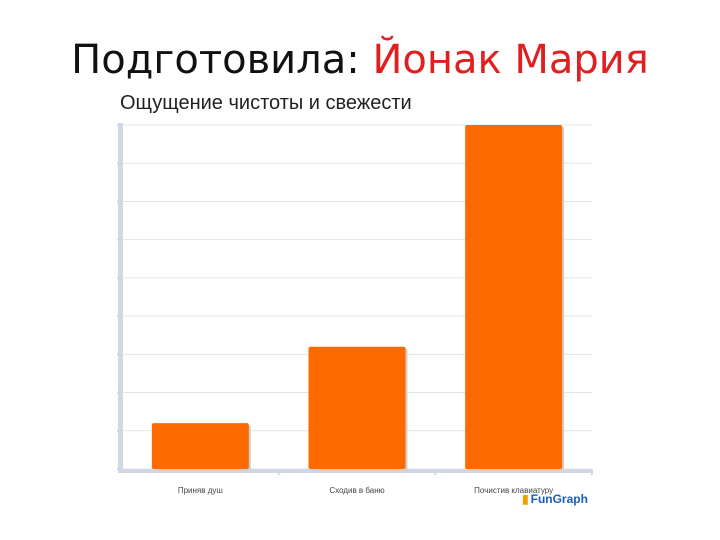 This screenshot has height=540, width=720. Describe the element at coordinates (513, 490) in the screenshot. I see `x-tick-label: Почистив клавиатуру` at that location.